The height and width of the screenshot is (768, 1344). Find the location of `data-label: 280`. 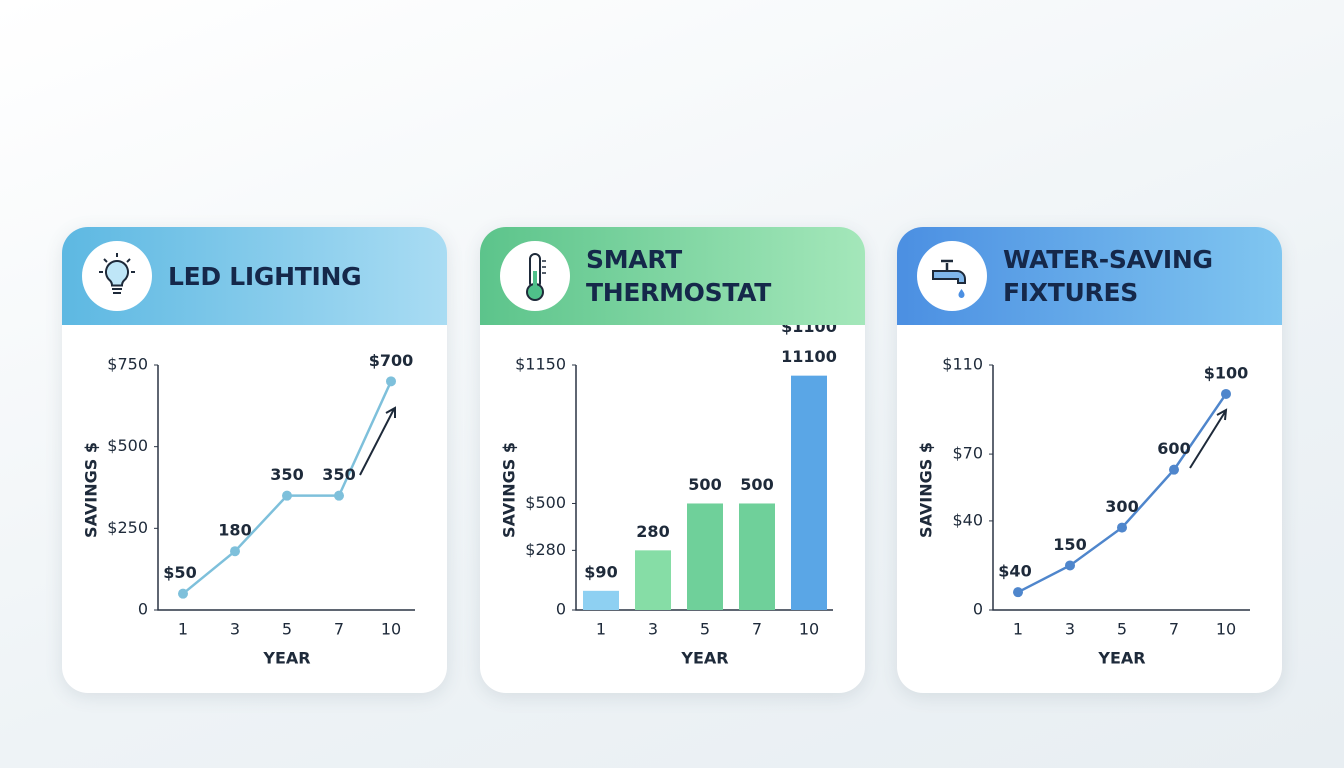

data-label: 280 is located at coordinates (652, 531).